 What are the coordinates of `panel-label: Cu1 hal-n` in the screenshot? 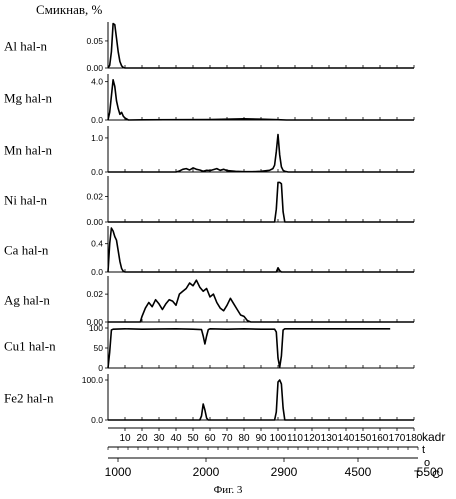 It's located at (30, 346).